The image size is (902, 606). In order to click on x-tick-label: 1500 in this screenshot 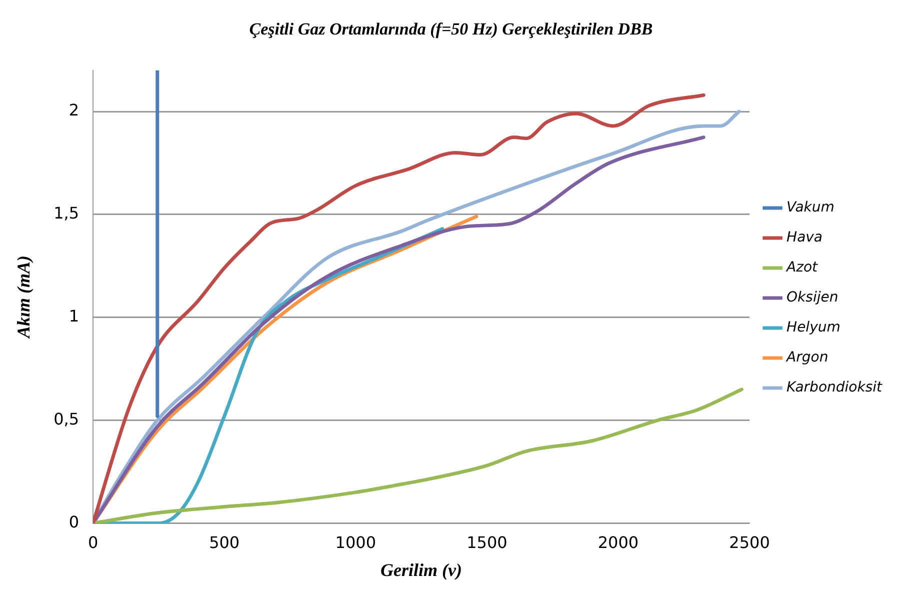, I will do `click(487, 542)`.